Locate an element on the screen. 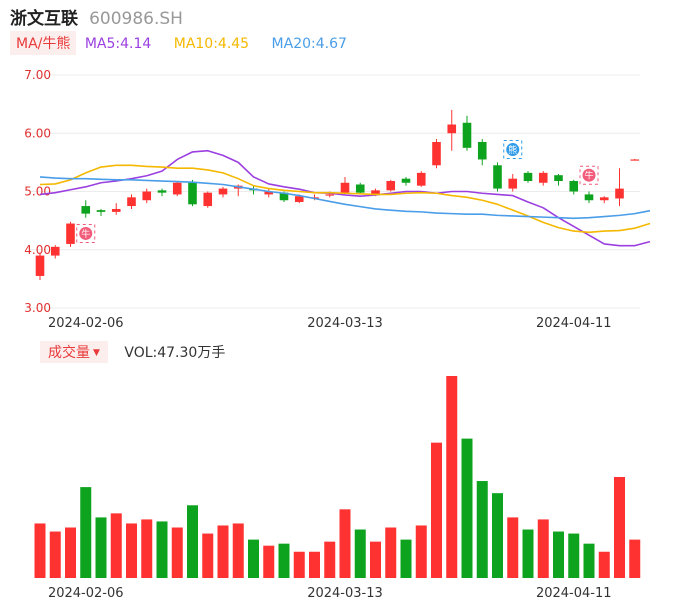  price-axis-labels: 7.00 6.00 5.00 4.00 3.00 is located at coordinates (37, 191).